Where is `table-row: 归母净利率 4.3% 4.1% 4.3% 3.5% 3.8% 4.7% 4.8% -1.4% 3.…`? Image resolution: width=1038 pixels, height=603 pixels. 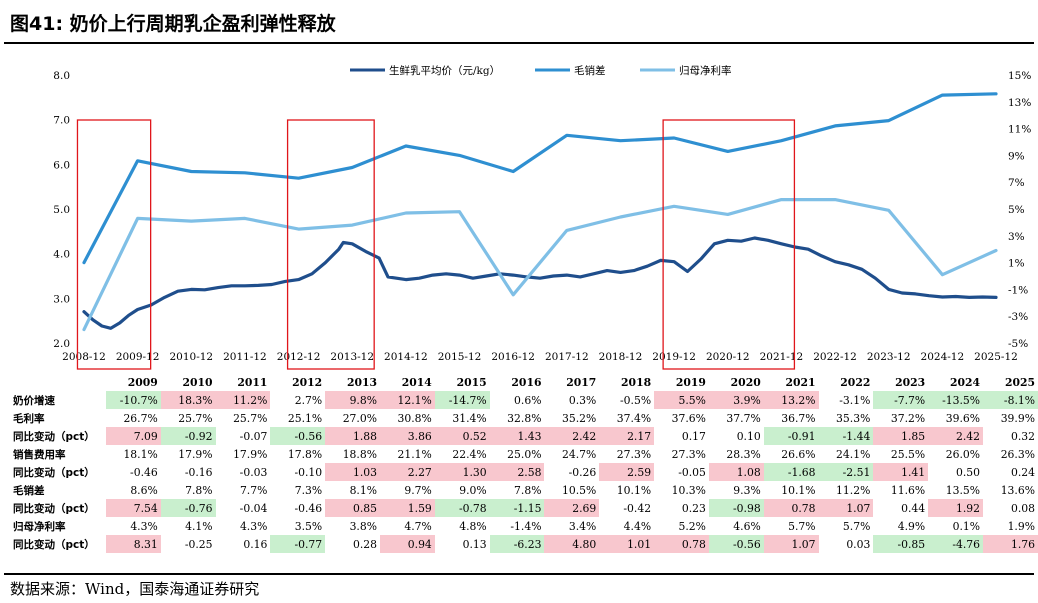 table-row: 归母净利率 4.3% 4.1% 4.3% 3.5% 3.8% 4.7% 4.8% -1.4% 3.… is located at coordinates (524, 526).